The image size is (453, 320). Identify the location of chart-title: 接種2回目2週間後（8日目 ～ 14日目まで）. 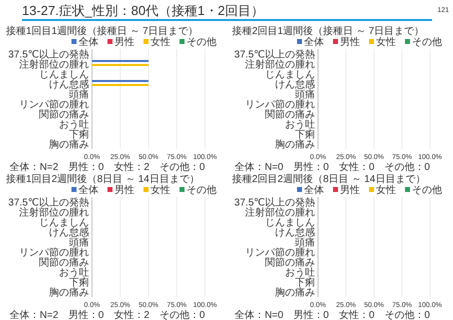
(329, 179).